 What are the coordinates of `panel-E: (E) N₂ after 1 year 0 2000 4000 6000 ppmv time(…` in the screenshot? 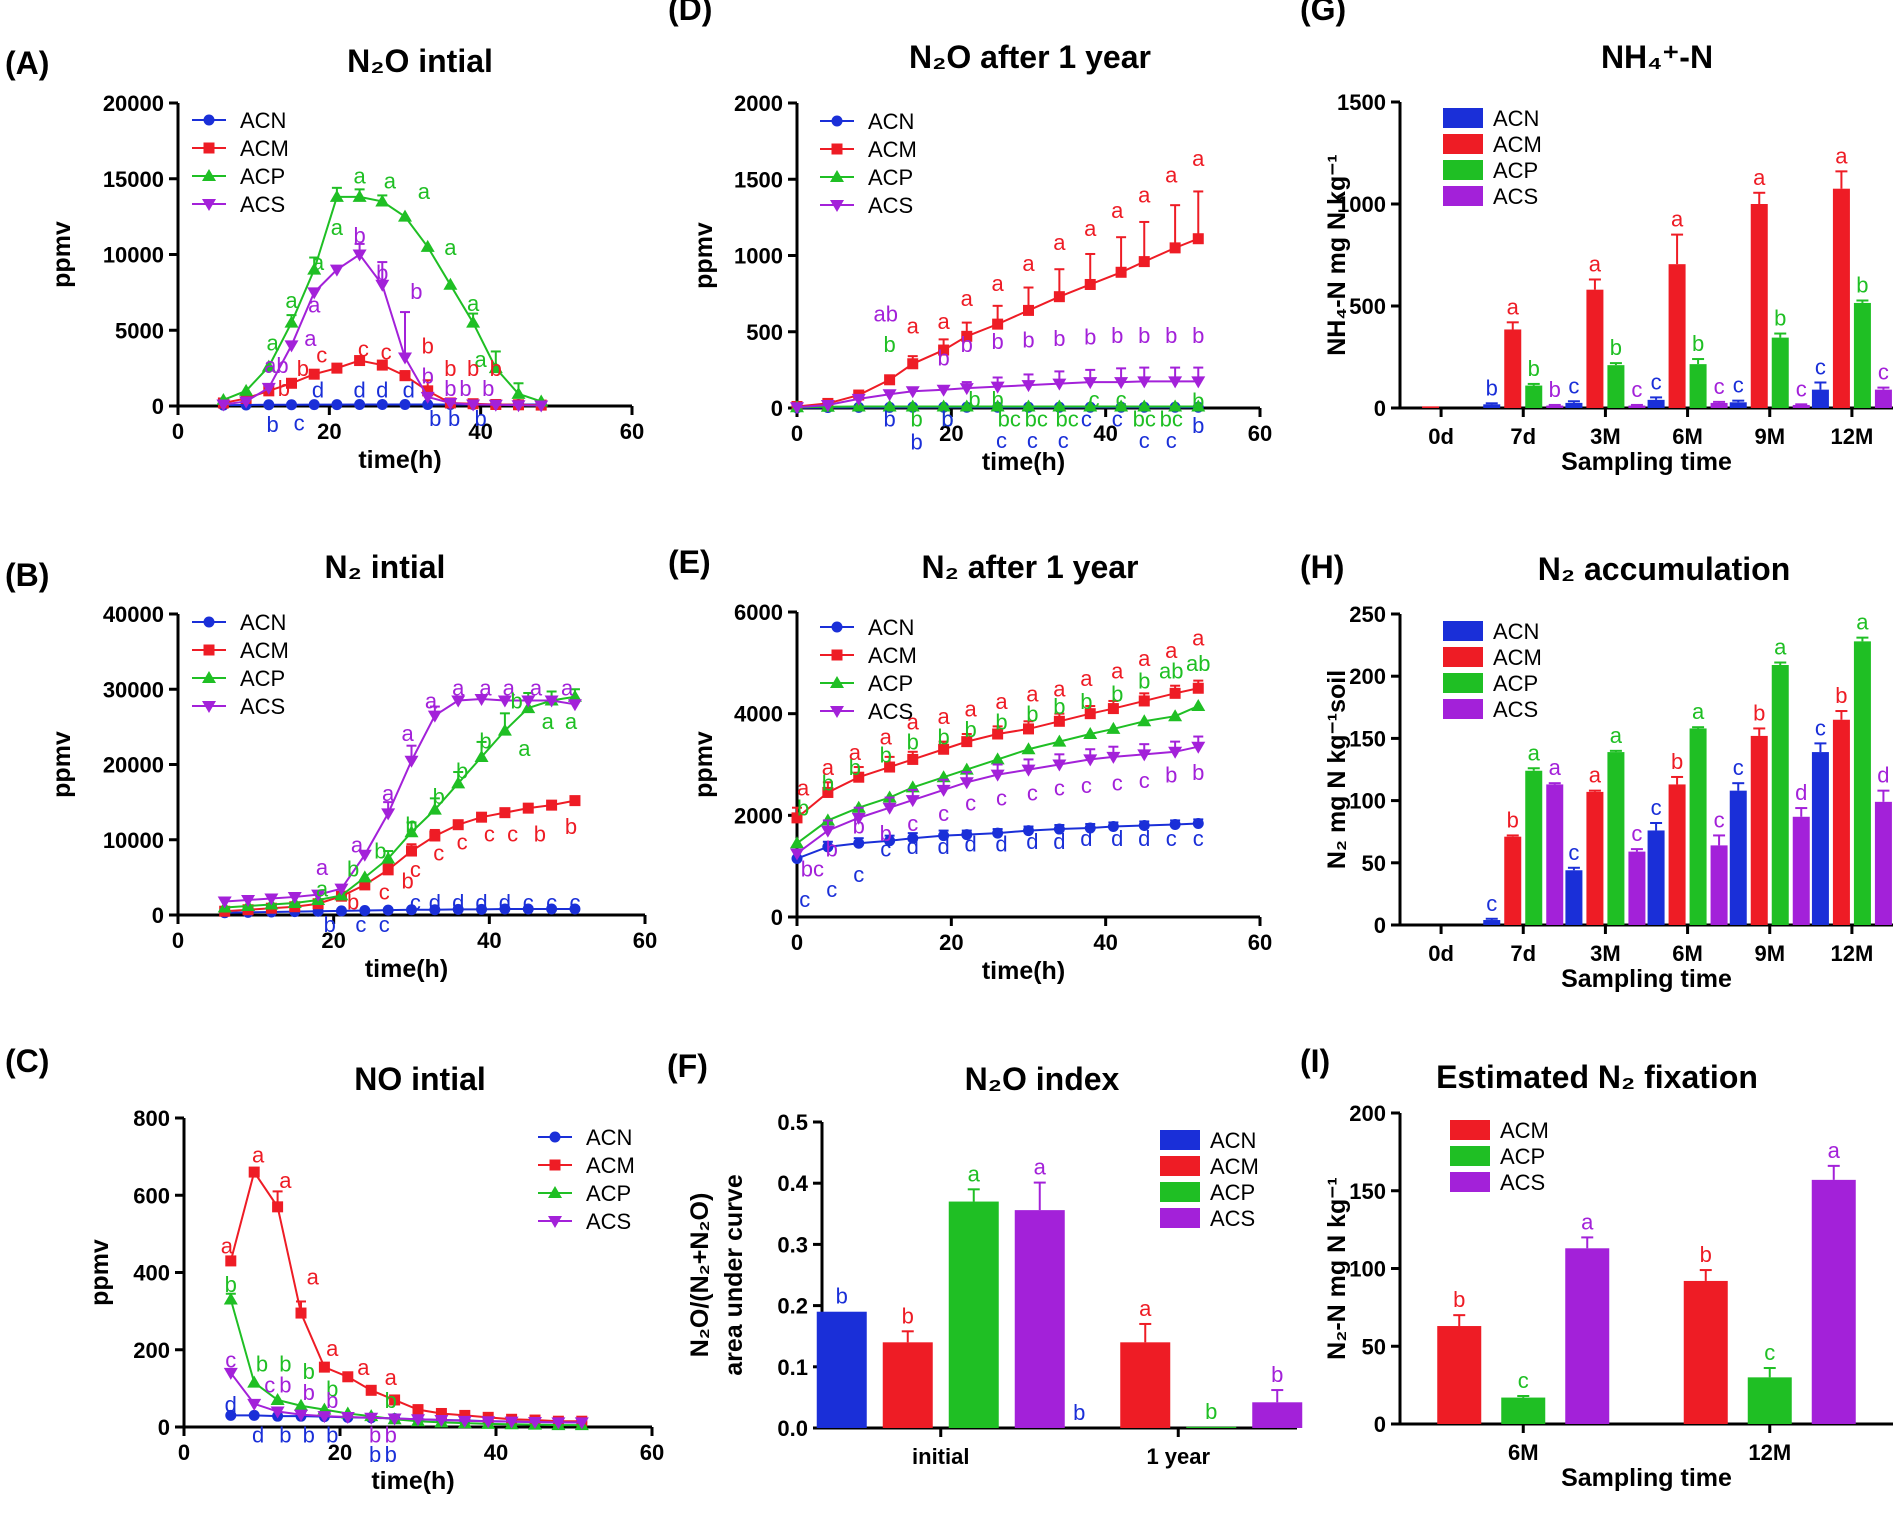 It's located at (970, 764).